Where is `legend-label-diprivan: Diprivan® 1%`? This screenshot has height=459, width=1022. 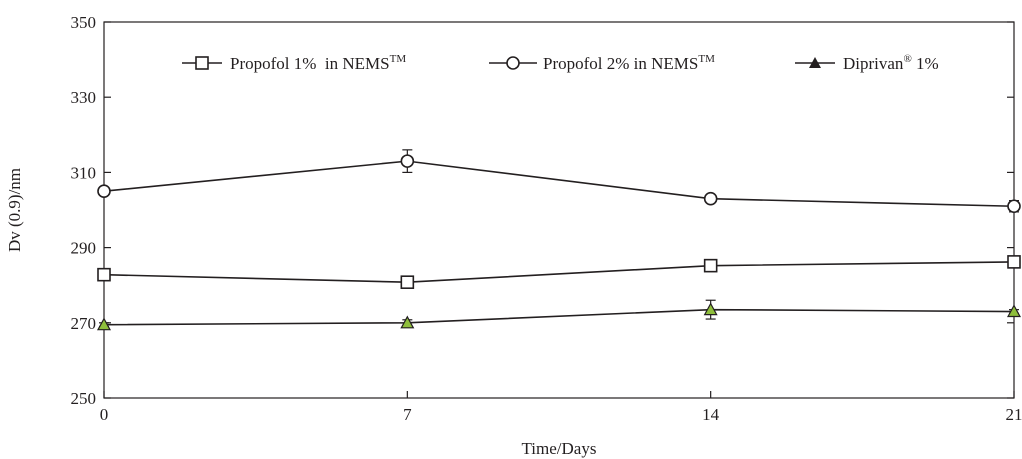
legend-label-diprivan: Diprivan® 1% is located at coordinates (891, 63).